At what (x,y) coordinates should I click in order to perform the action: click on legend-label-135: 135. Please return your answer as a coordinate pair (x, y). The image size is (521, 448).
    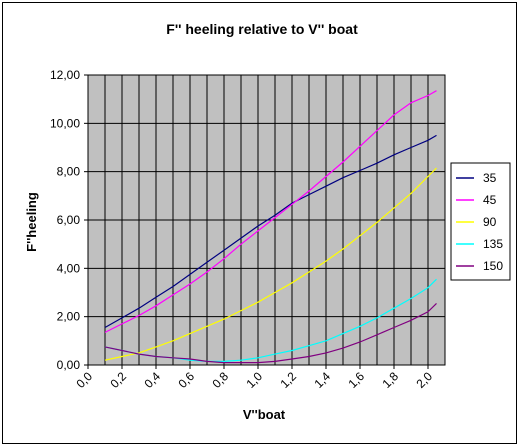
    Looking at the image, I should click on (493, 244).